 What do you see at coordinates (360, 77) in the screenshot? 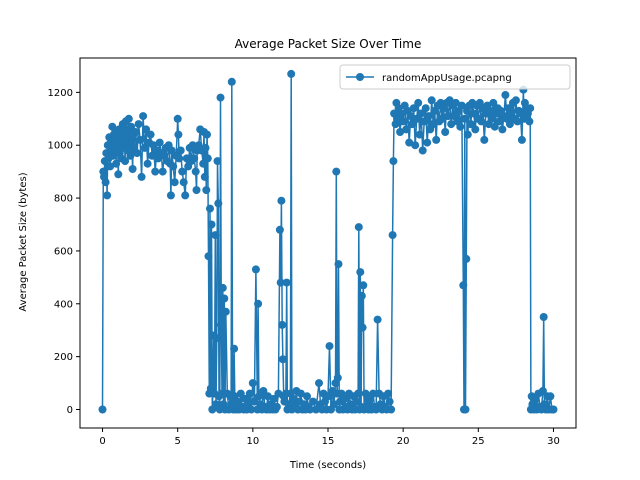
I see `legend-marker` at bounding box center [360, 77].